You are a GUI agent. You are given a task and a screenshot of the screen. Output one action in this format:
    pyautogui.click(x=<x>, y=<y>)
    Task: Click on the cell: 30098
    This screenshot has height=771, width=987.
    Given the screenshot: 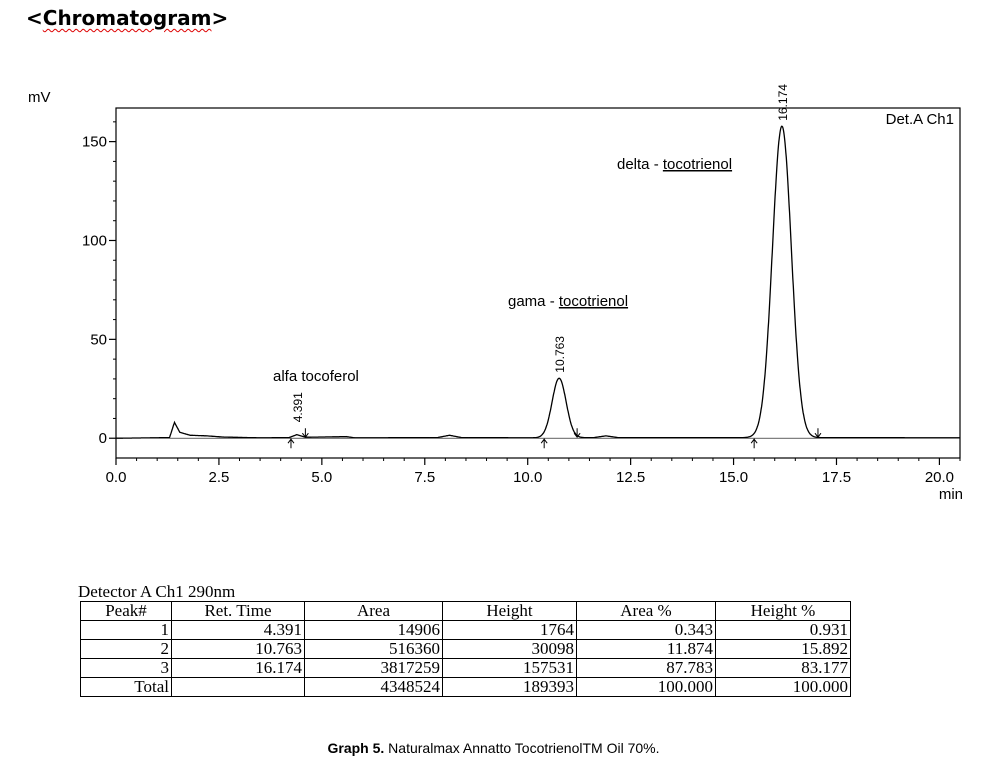 What is the action you would take?
    pyautogui.click(x=509, y=649)
    